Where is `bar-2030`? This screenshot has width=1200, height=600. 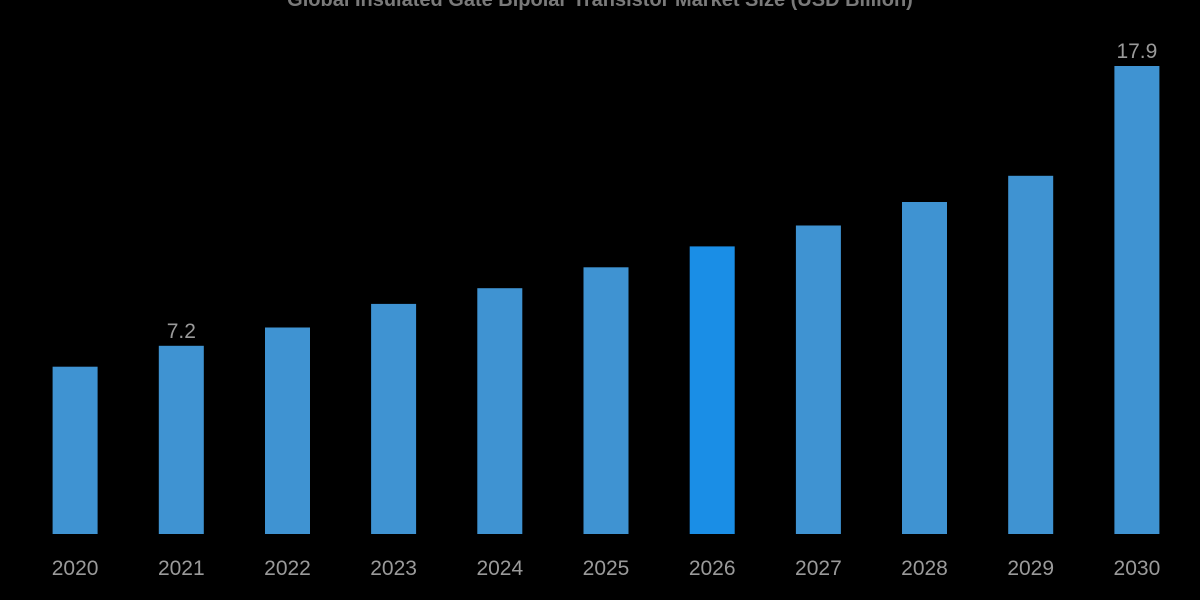 bar-2030 is located at coordinates (1137, 300).